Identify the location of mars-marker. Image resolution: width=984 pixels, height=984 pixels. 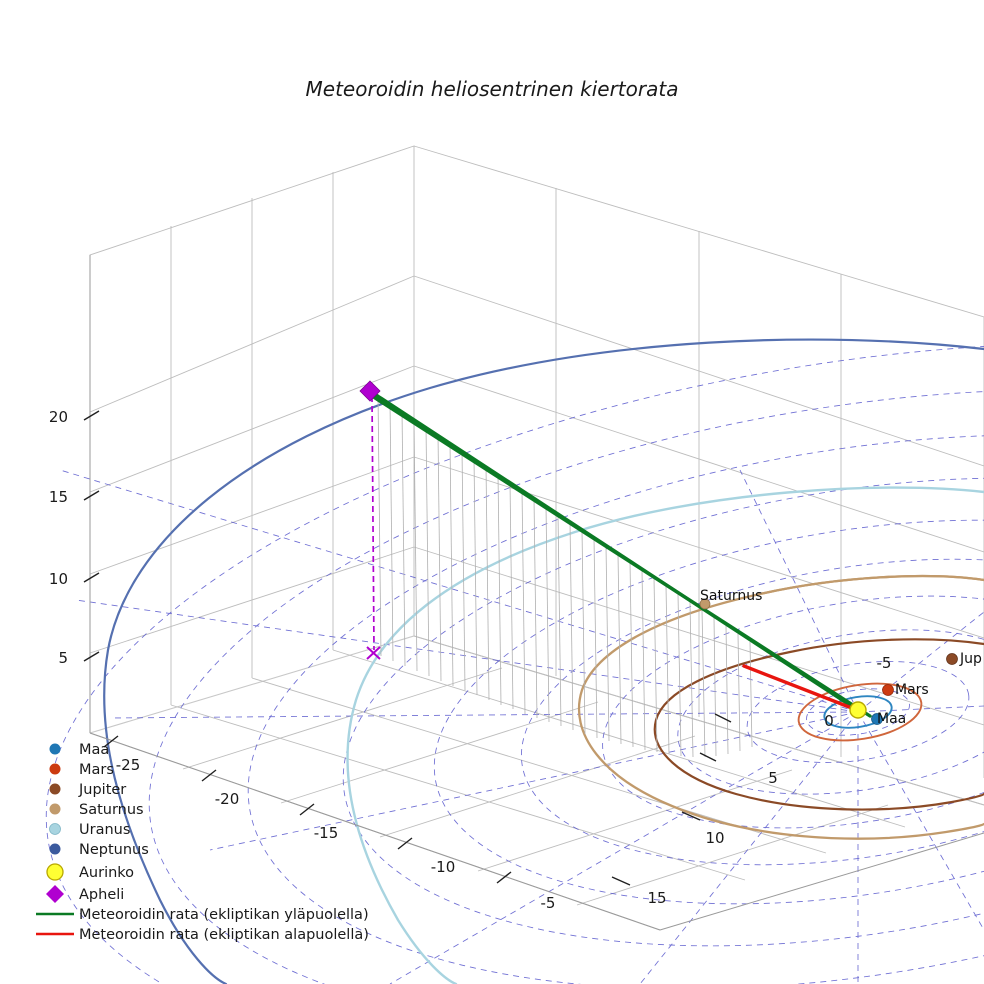
(888, 690).